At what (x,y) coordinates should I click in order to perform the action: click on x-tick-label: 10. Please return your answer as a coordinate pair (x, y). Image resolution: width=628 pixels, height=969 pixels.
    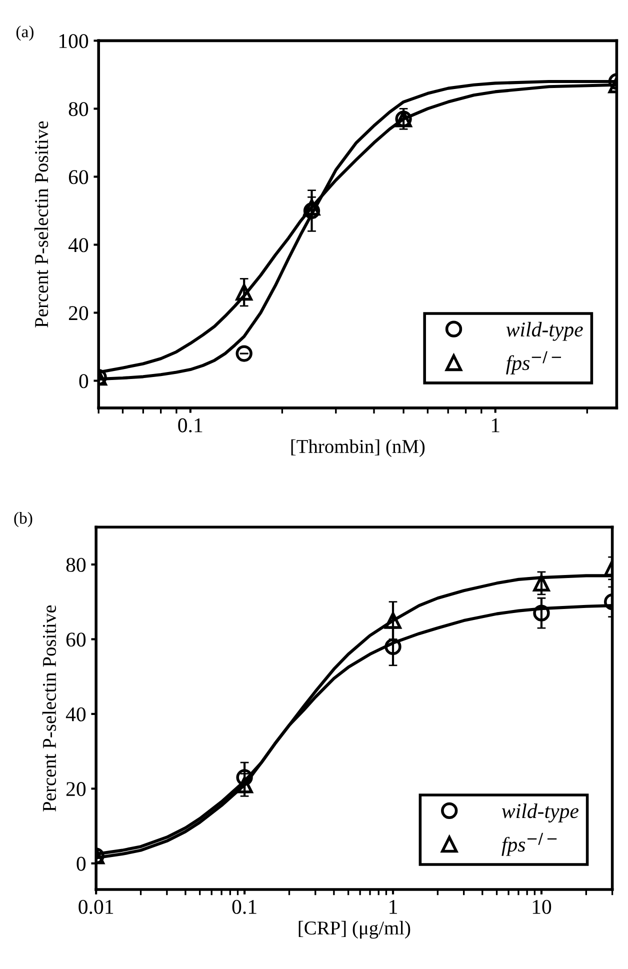
    Looking at the image, I should click on (542, 907).